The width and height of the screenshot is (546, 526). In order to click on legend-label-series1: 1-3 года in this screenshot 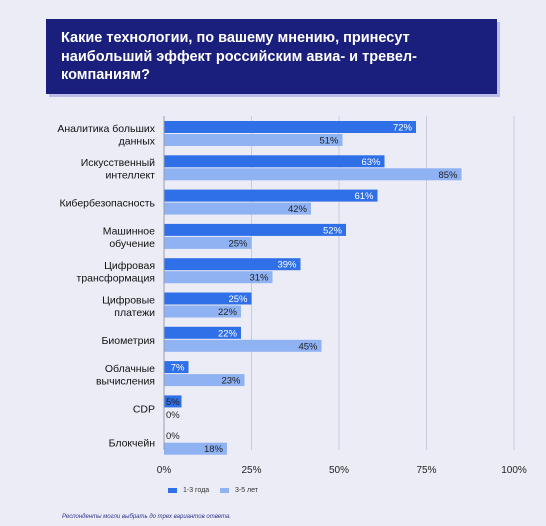, I will do `click(196, 490)`.